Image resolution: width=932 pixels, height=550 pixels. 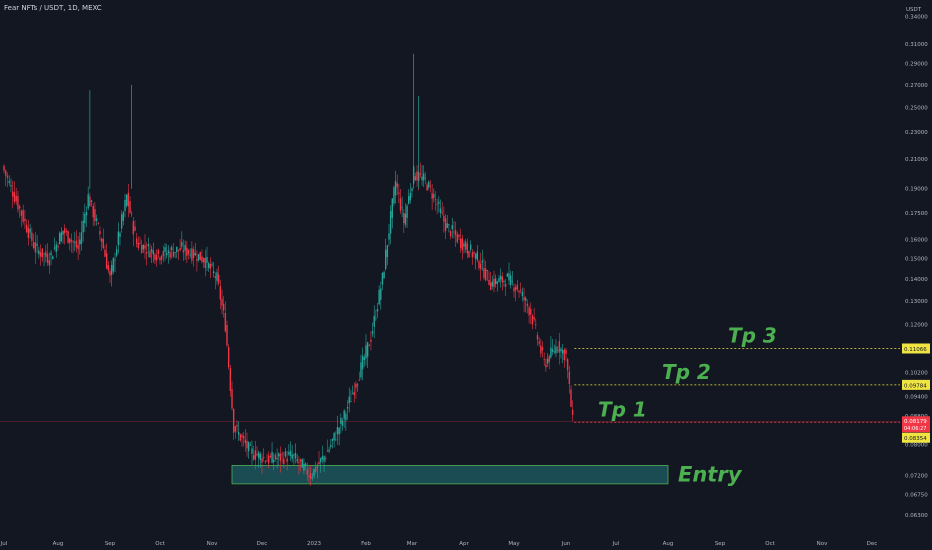 What do you see at coordinates (916, 398) in the screenshot?
I see `y-tick-label: 0.09400` at bounding box center [916, 398].